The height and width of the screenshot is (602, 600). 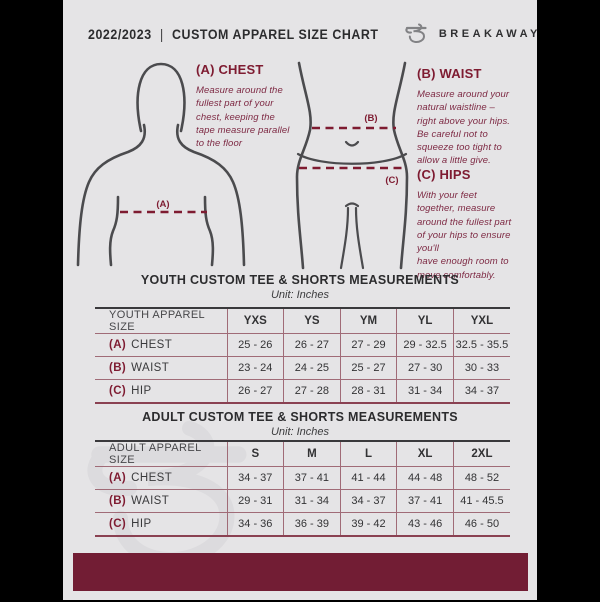 I want to click on measurement-labels: (A) (B) (C), so click(x=277, y=161).